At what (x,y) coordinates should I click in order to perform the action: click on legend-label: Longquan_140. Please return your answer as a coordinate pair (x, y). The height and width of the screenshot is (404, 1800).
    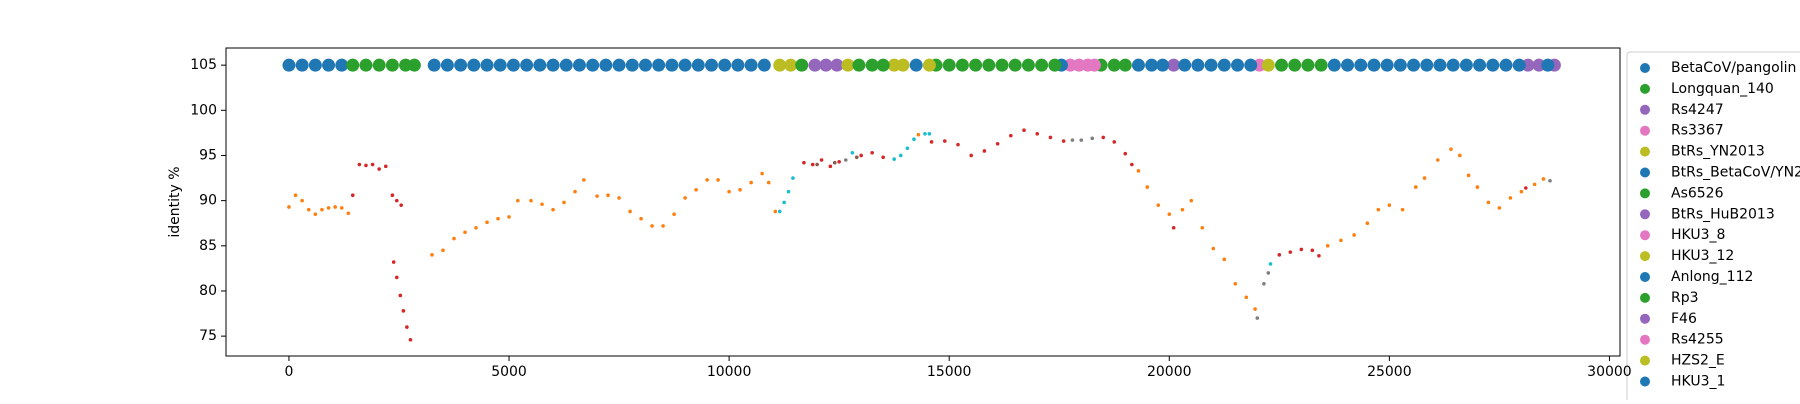
    Looking at the image, I should click on (1722, 89).